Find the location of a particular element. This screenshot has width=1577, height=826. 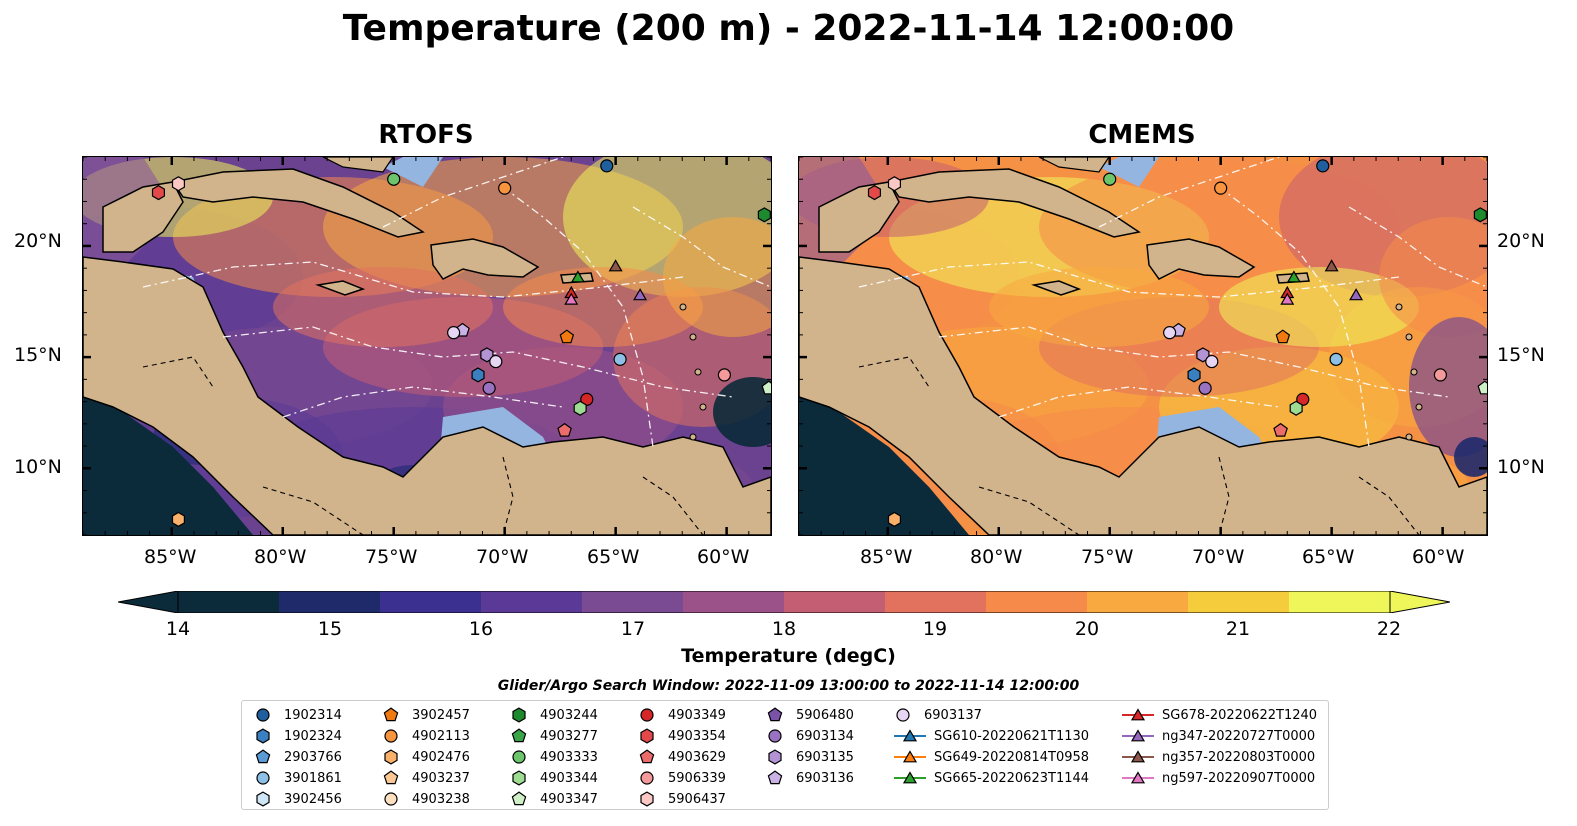

colorbar-label: Temperature (degC) is located at coordinates (788, 656).